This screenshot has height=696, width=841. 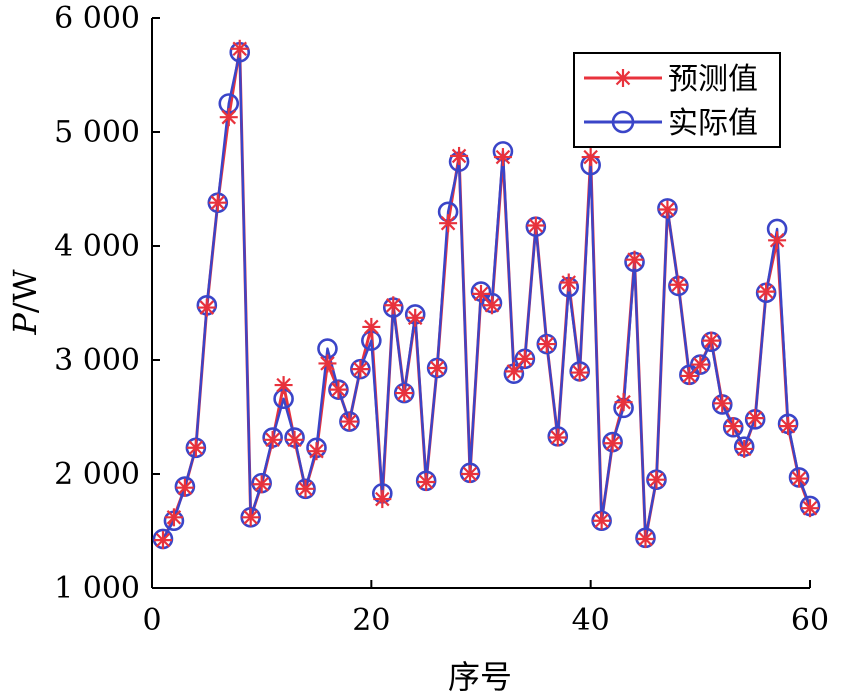 I want to click on legend-item-actual: 实际值, so click(x=671, y=123).